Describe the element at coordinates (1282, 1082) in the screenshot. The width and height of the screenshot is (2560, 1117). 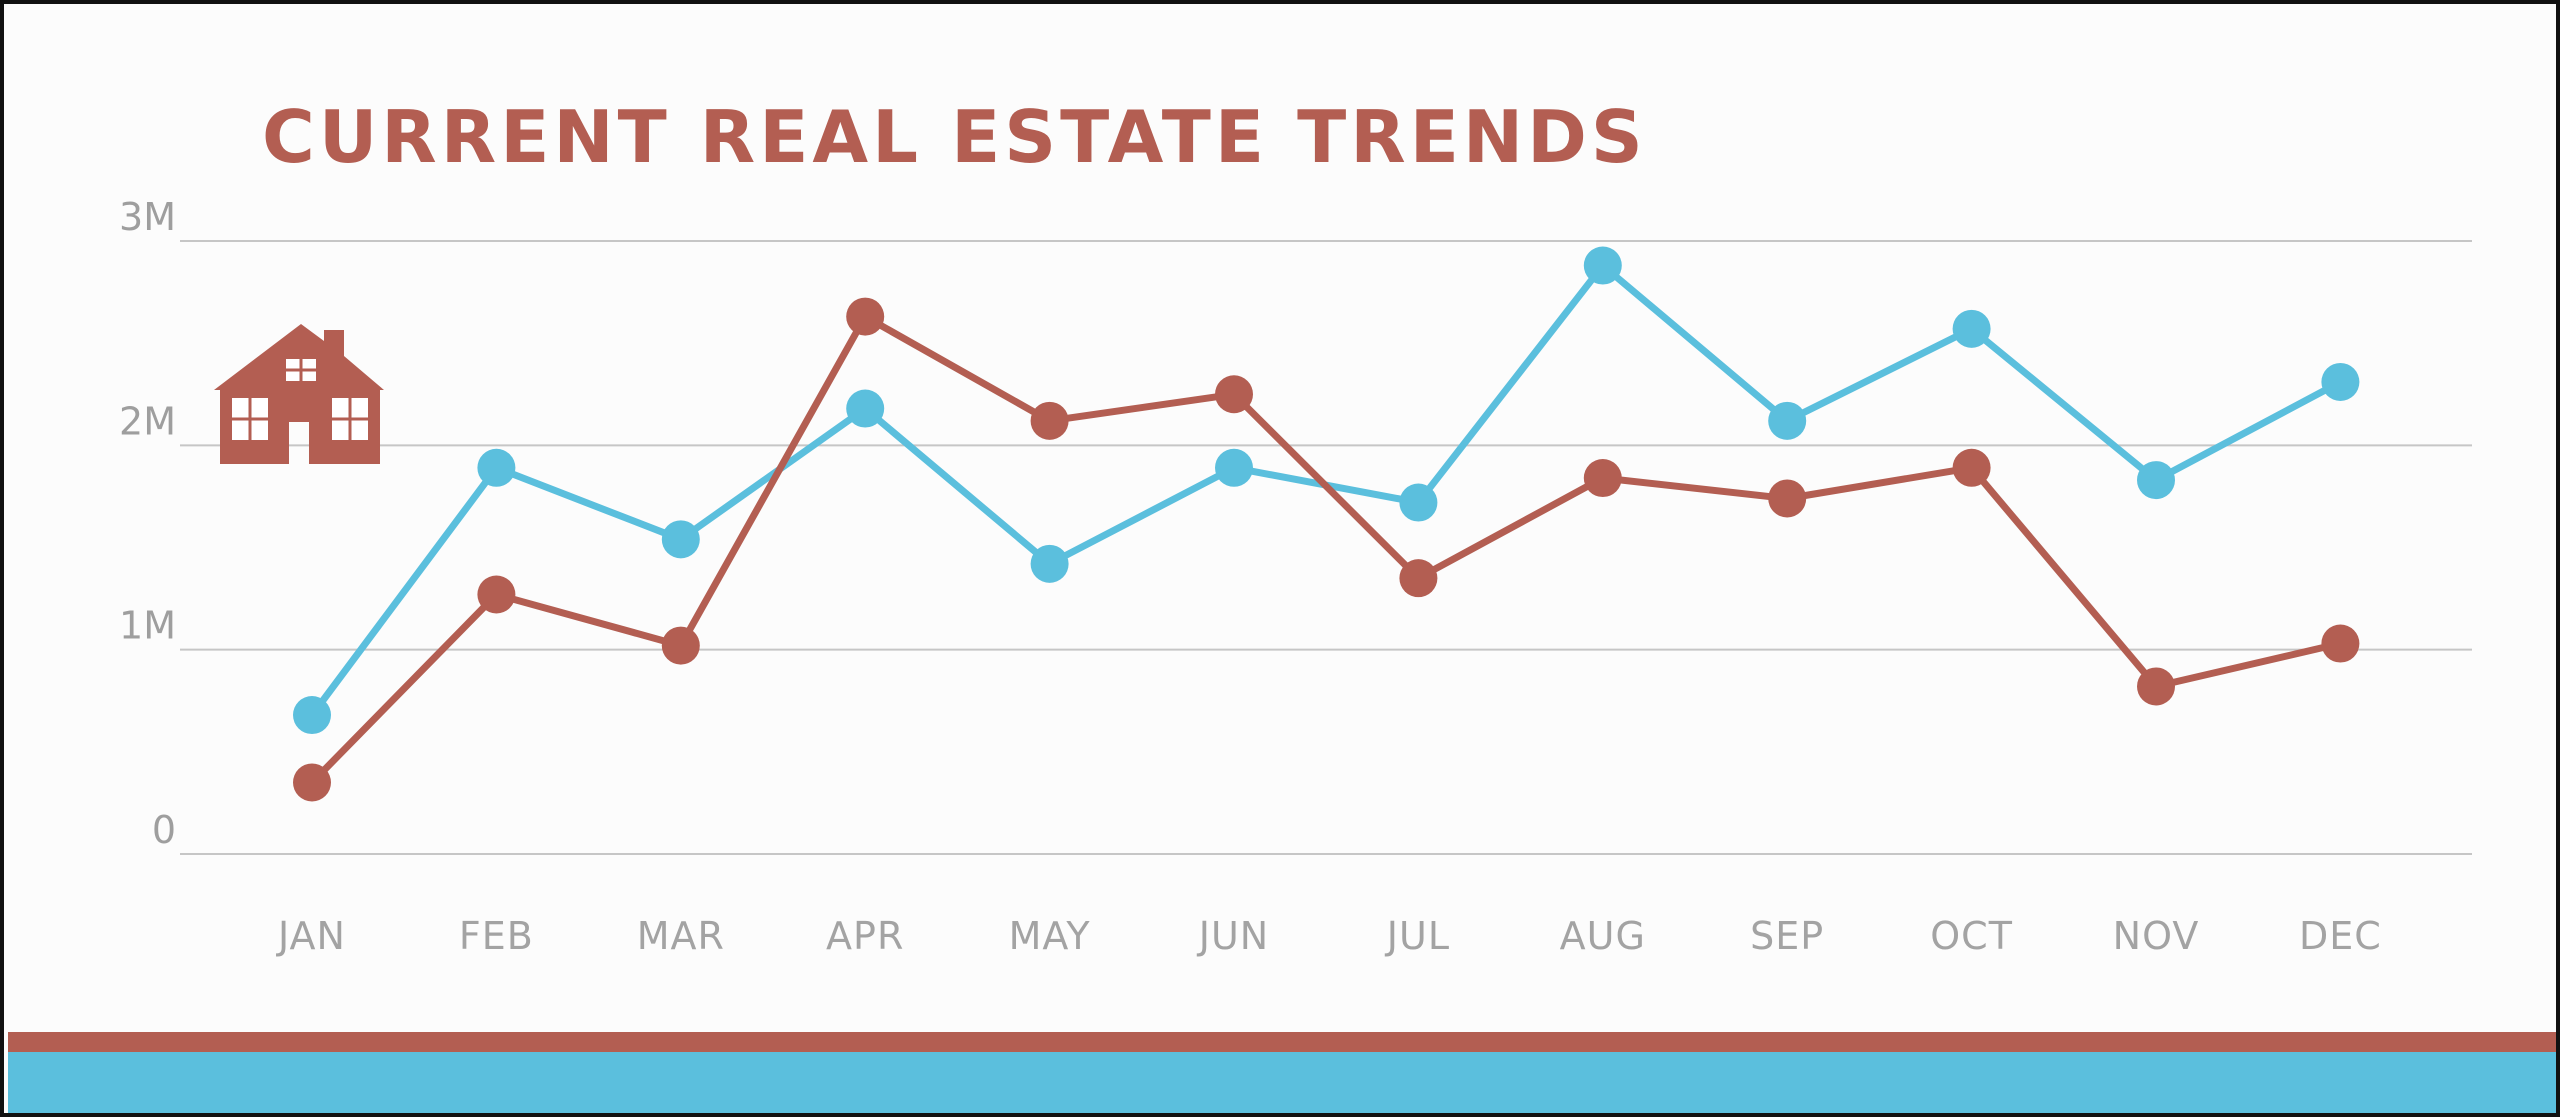
I see `footer-band-blue` at that location.